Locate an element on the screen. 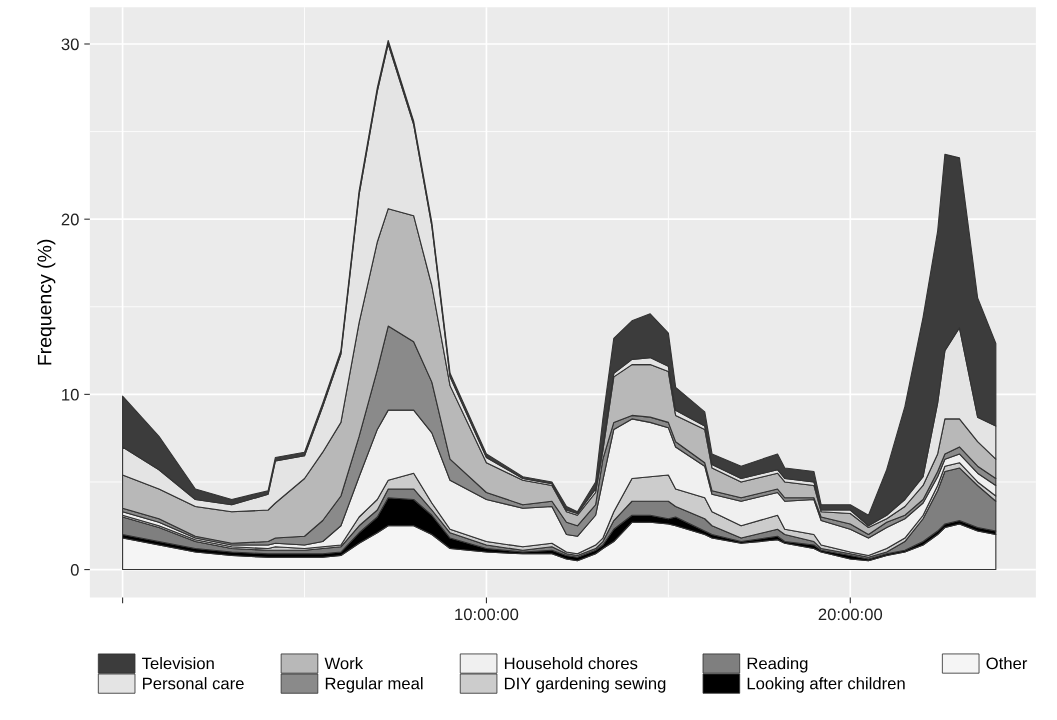 This screenshot has width=1057, height=720. legend-label: Personal care is located at coordinates (193, 683).